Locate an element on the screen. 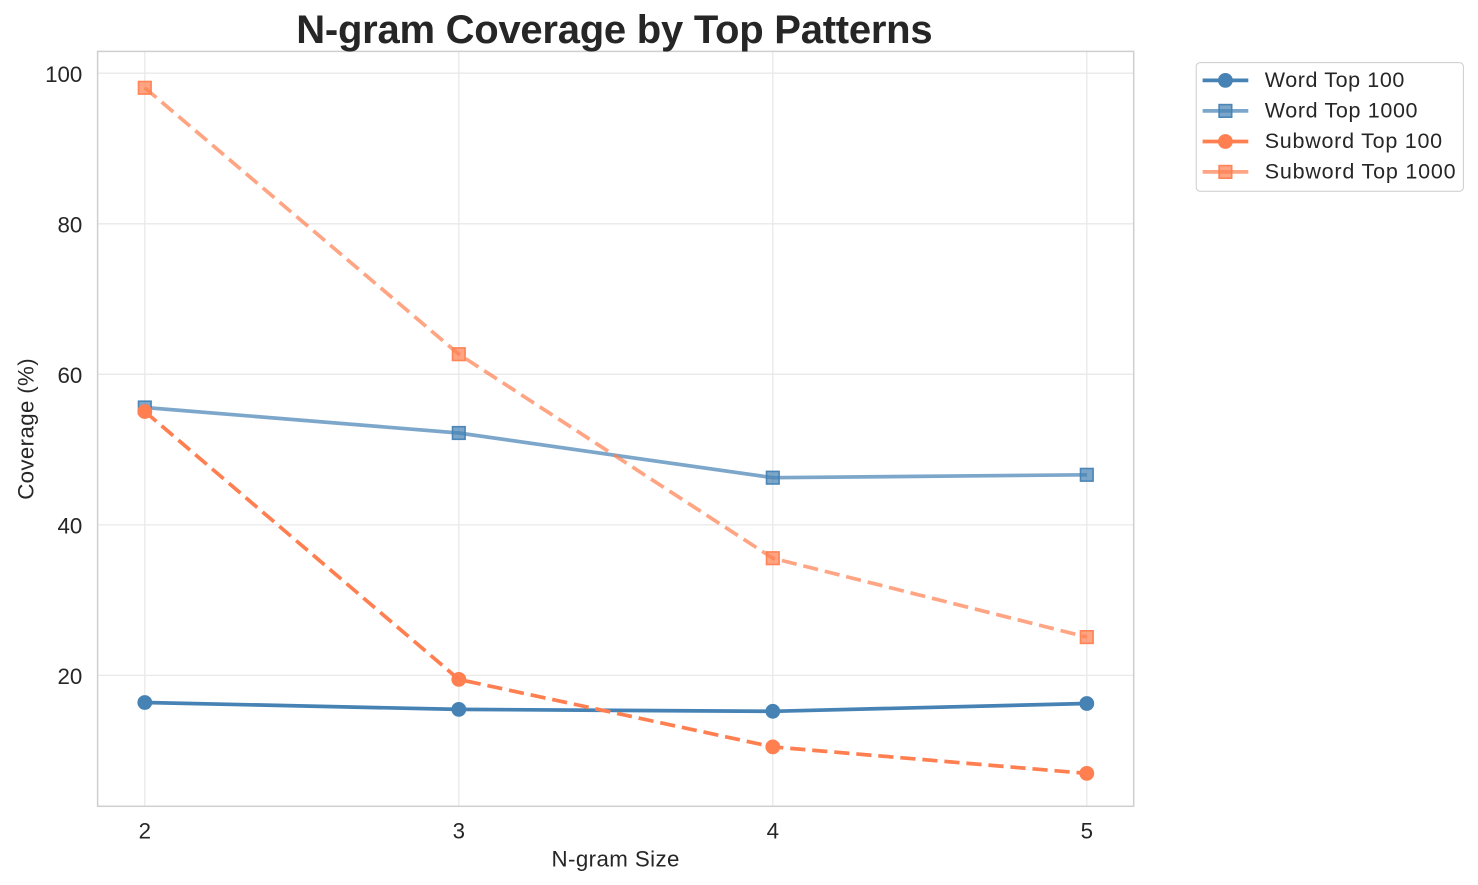 The image size is (1478, 885). svg-text: 100 is located at coordinates (63, 74).